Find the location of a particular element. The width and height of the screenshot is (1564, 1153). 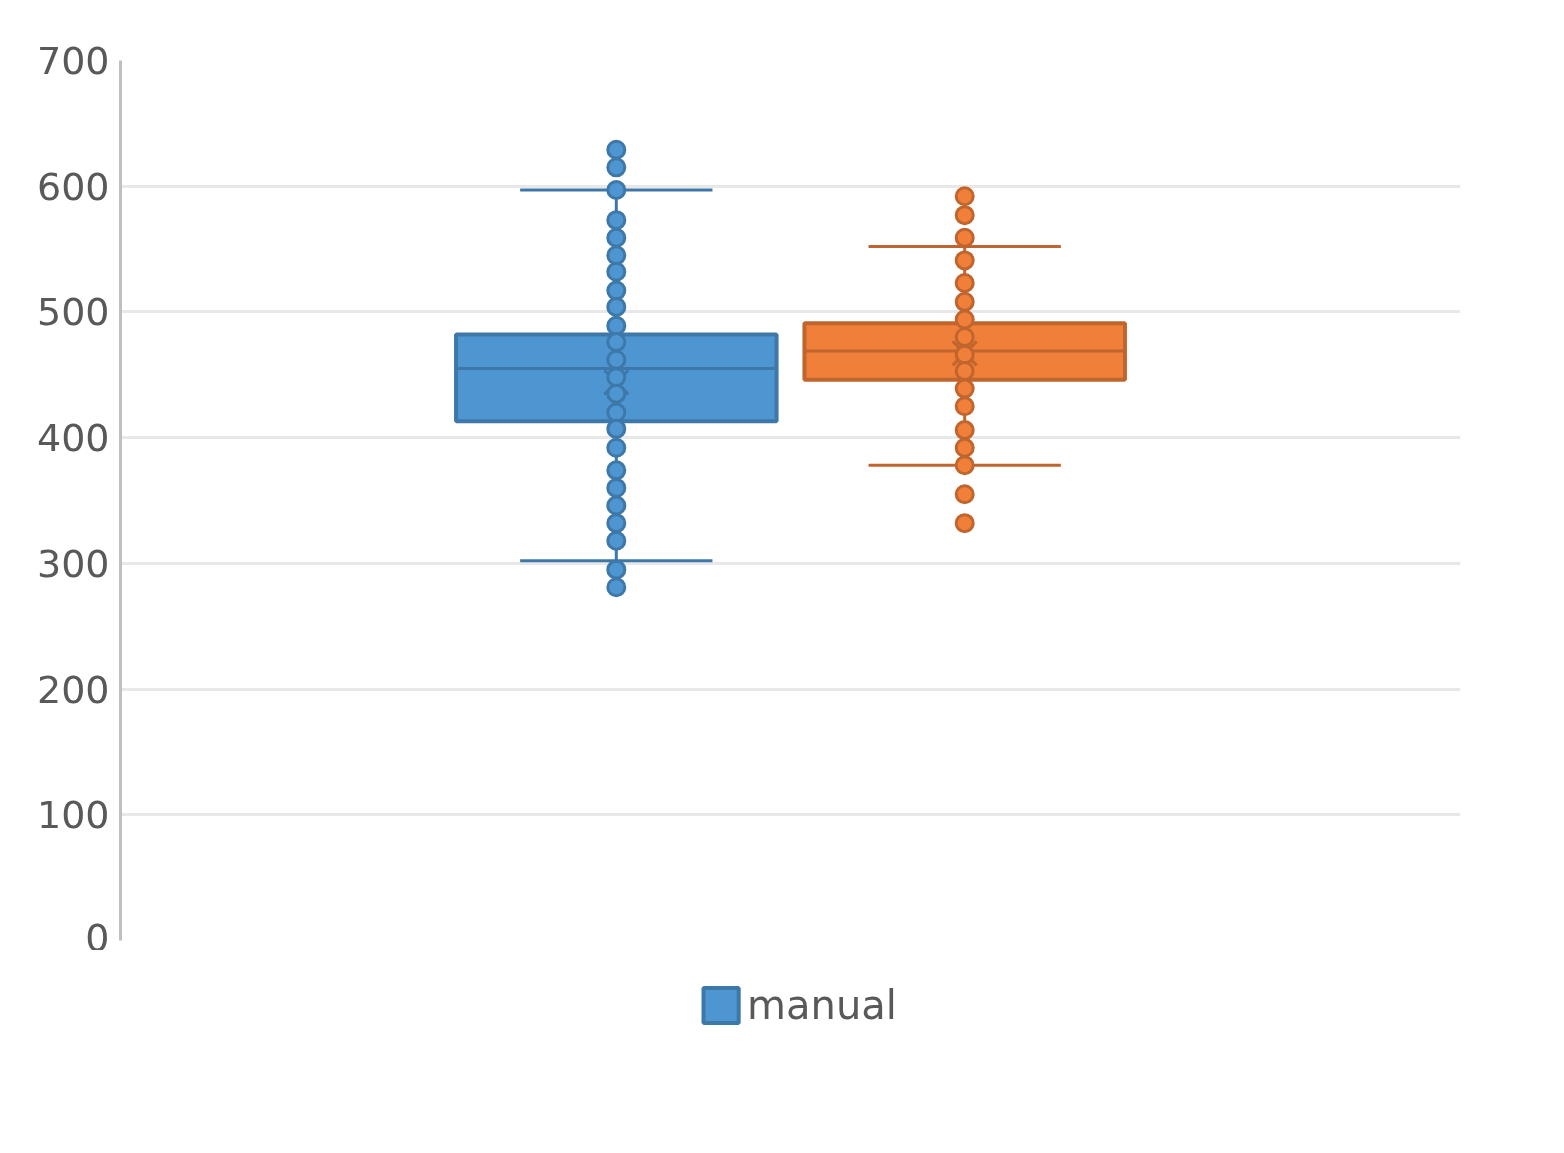

legend-label: manual is located at coordinates (822, 1005).